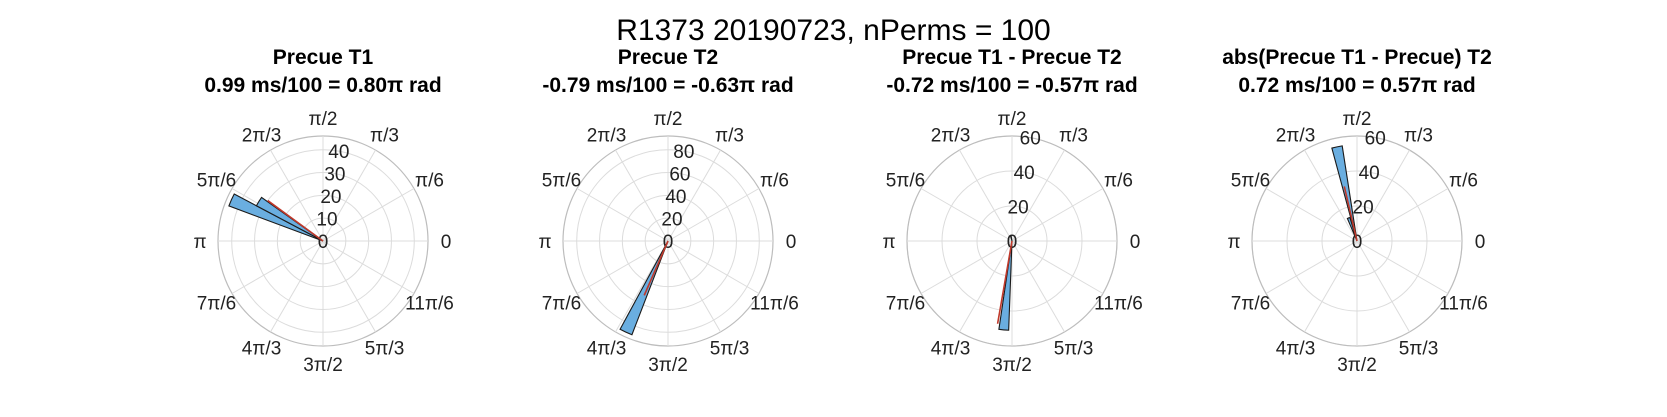  I want to click on panel-subtitle: 0.99 ms/100 = 0.80π rad, so click(322, 85).